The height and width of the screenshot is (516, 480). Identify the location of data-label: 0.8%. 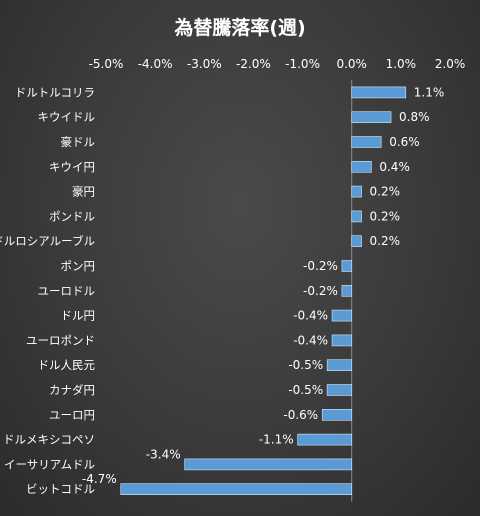
(414, 117).